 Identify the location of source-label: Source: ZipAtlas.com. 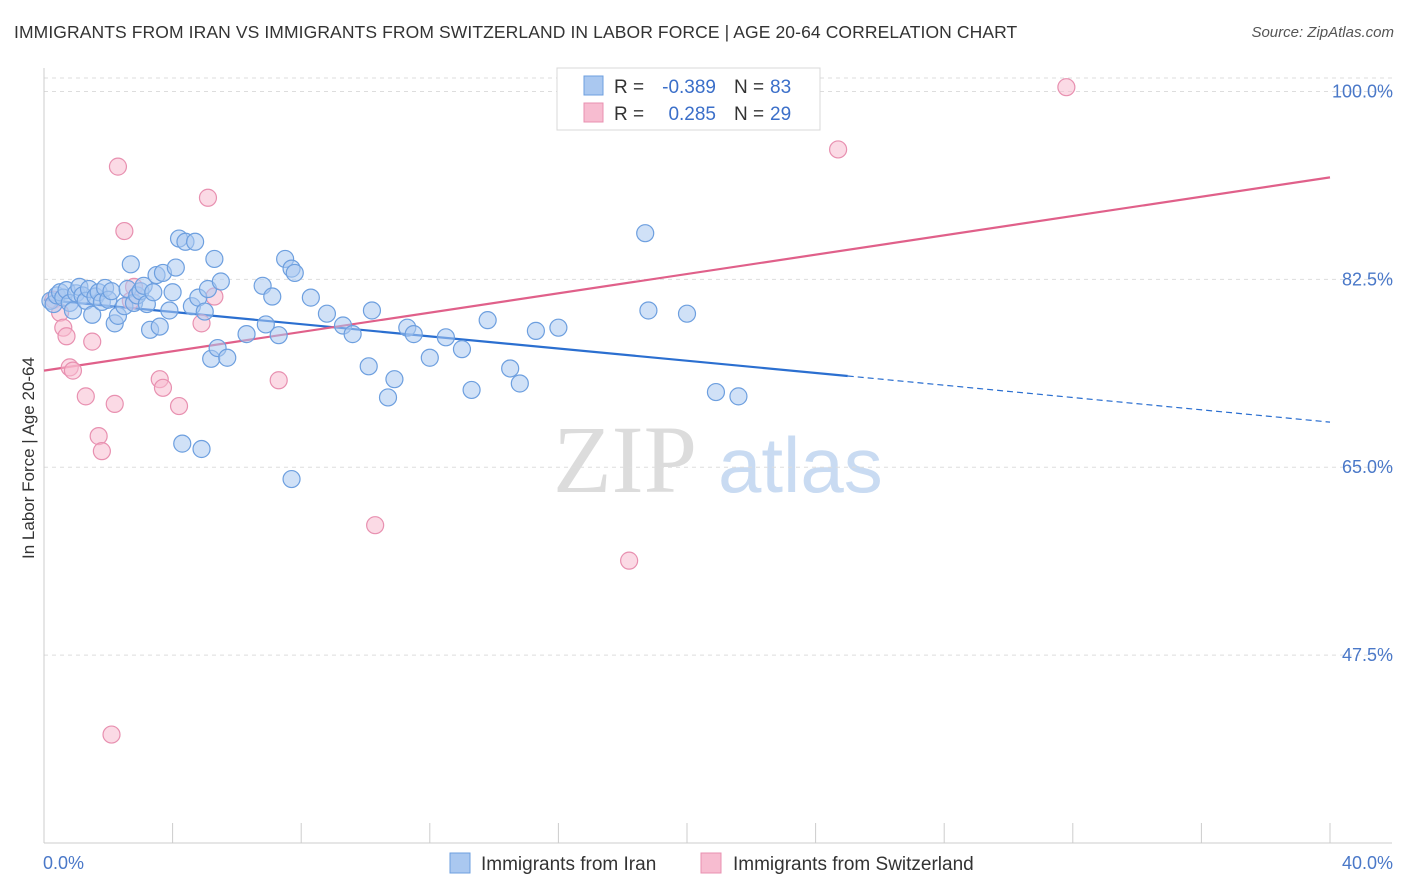
(1322, 32).